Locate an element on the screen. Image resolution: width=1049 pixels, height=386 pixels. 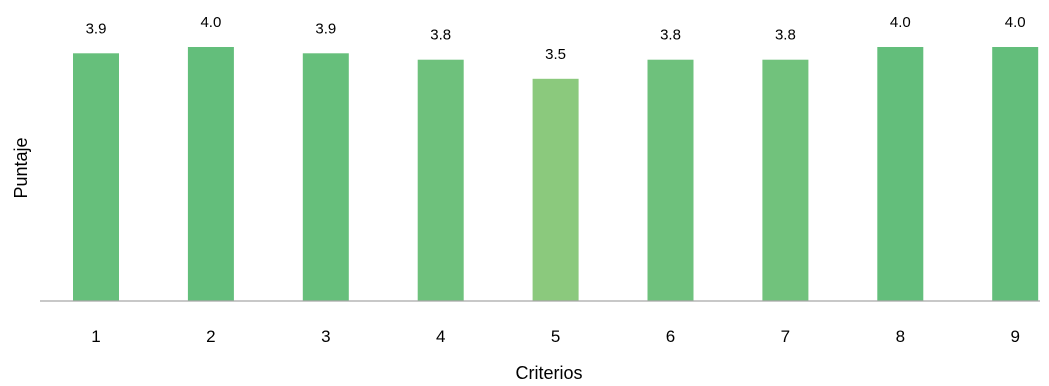
x-tick-label-9: 9 is located at coordinates (1014, 336).